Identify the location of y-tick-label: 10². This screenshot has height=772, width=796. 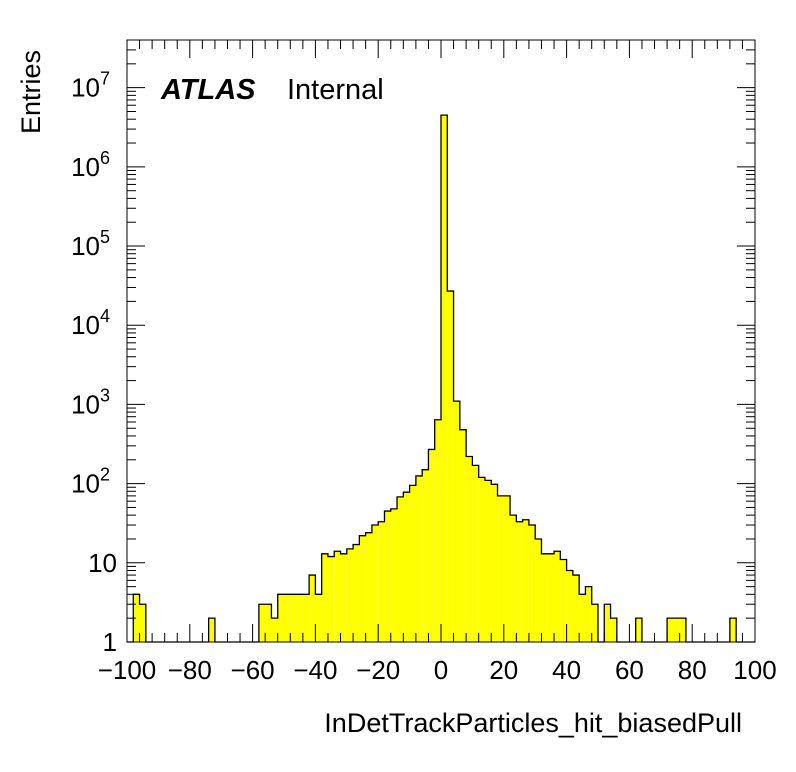
(90, 482).